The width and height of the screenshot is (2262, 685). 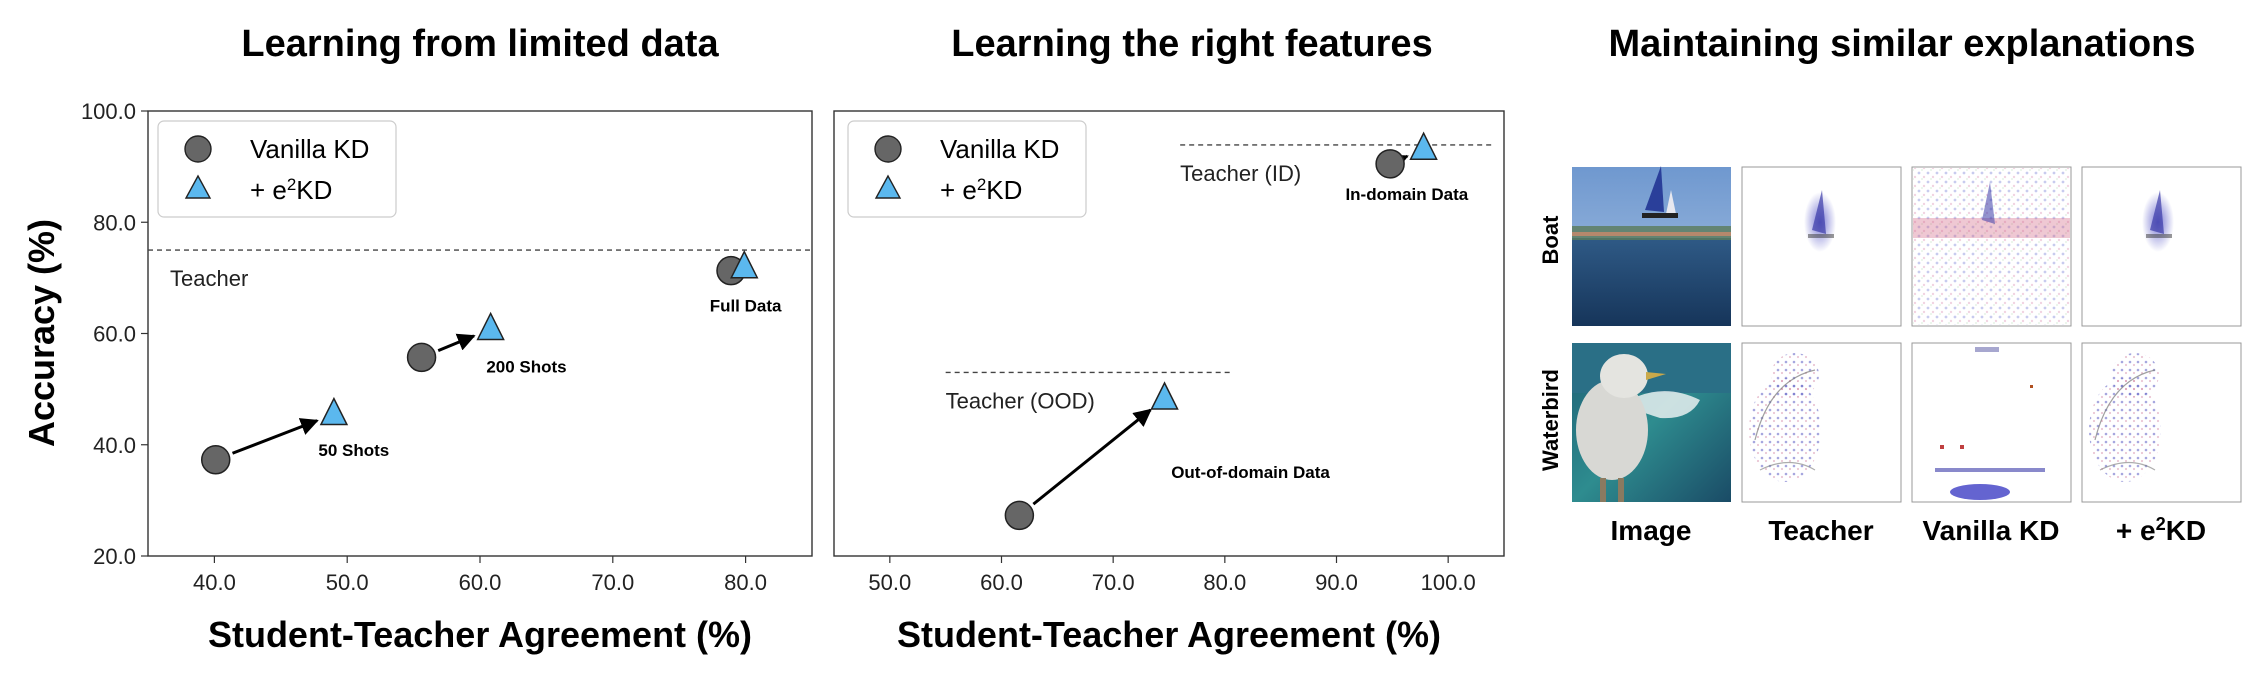 What do you see at coordinates (114, 556) in the screenshot?
I see `y-tick-label: 20.0` at bounding box center [114, 556].